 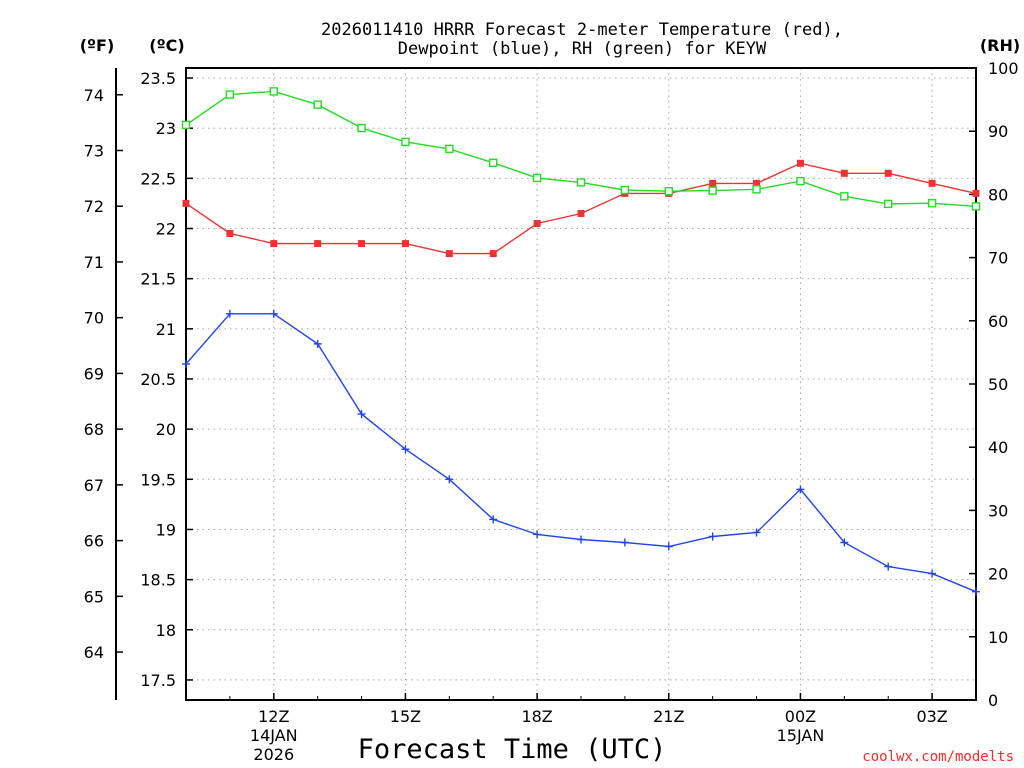 What do you see at coordinates (274, 735) in the screenshot?
I see `time-tick-date: 14JAN` at bounding box center [274, 735].